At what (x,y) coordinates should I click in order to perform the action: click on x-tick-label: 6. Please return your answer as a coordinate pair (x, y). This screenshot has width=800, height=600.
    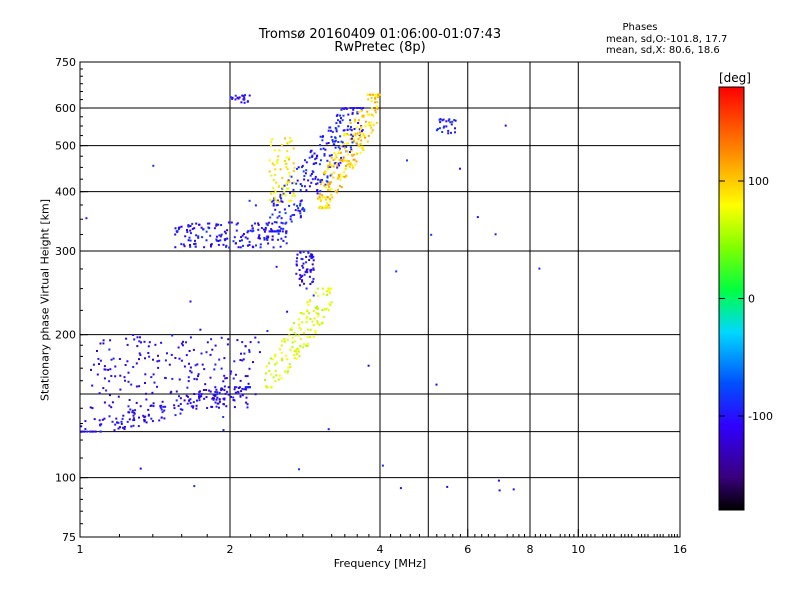
    Looking at the image, I should click on (467, 549).